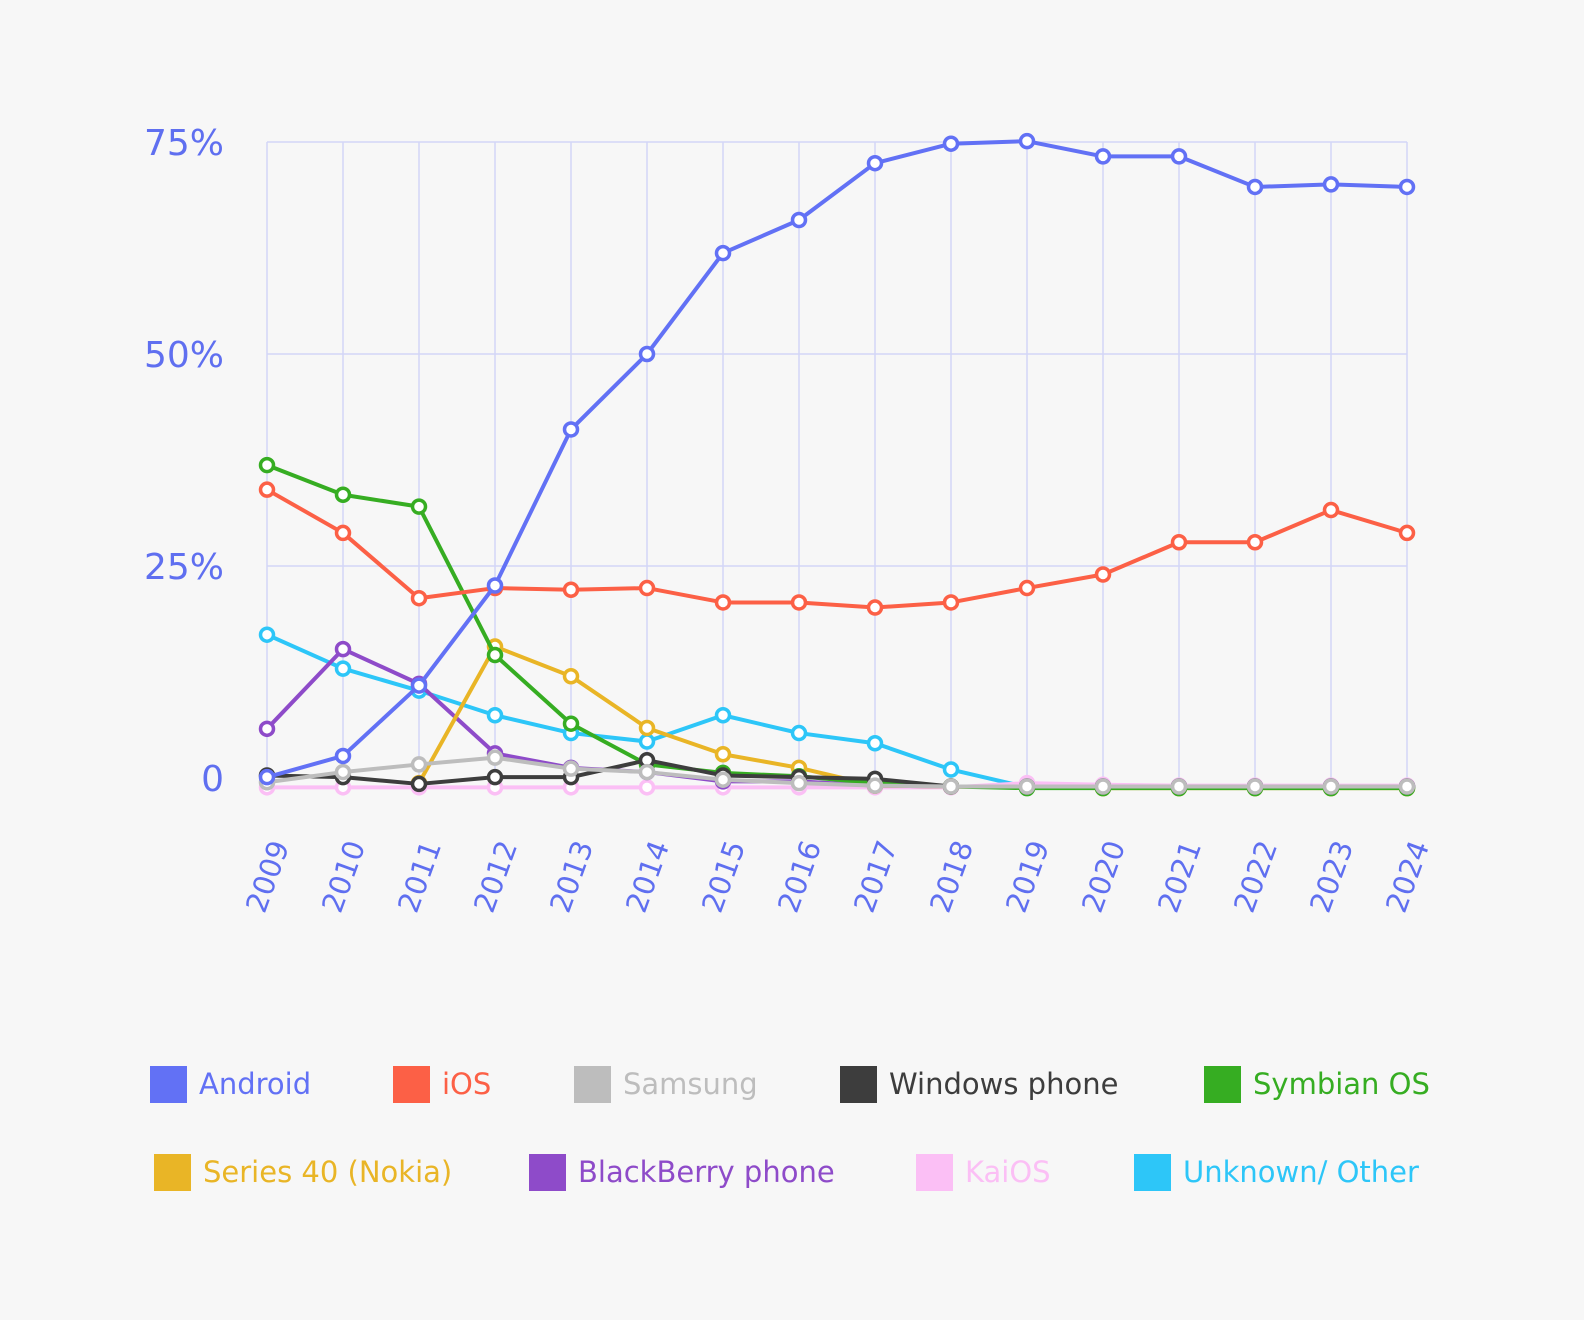 The width and height of the screenshot is (1584, 1320). I want to click on y-tick-label: 75%, so click(184, 143).